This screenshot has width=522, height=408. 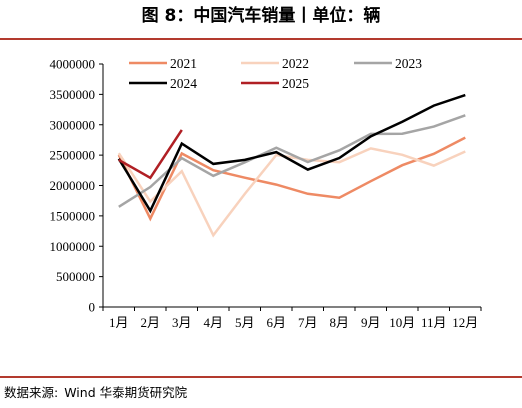 What do you see at coordinates (73, 94) in the screenshot?
I see `y-tick-label: 3500000` at bounding box center [73, 94].